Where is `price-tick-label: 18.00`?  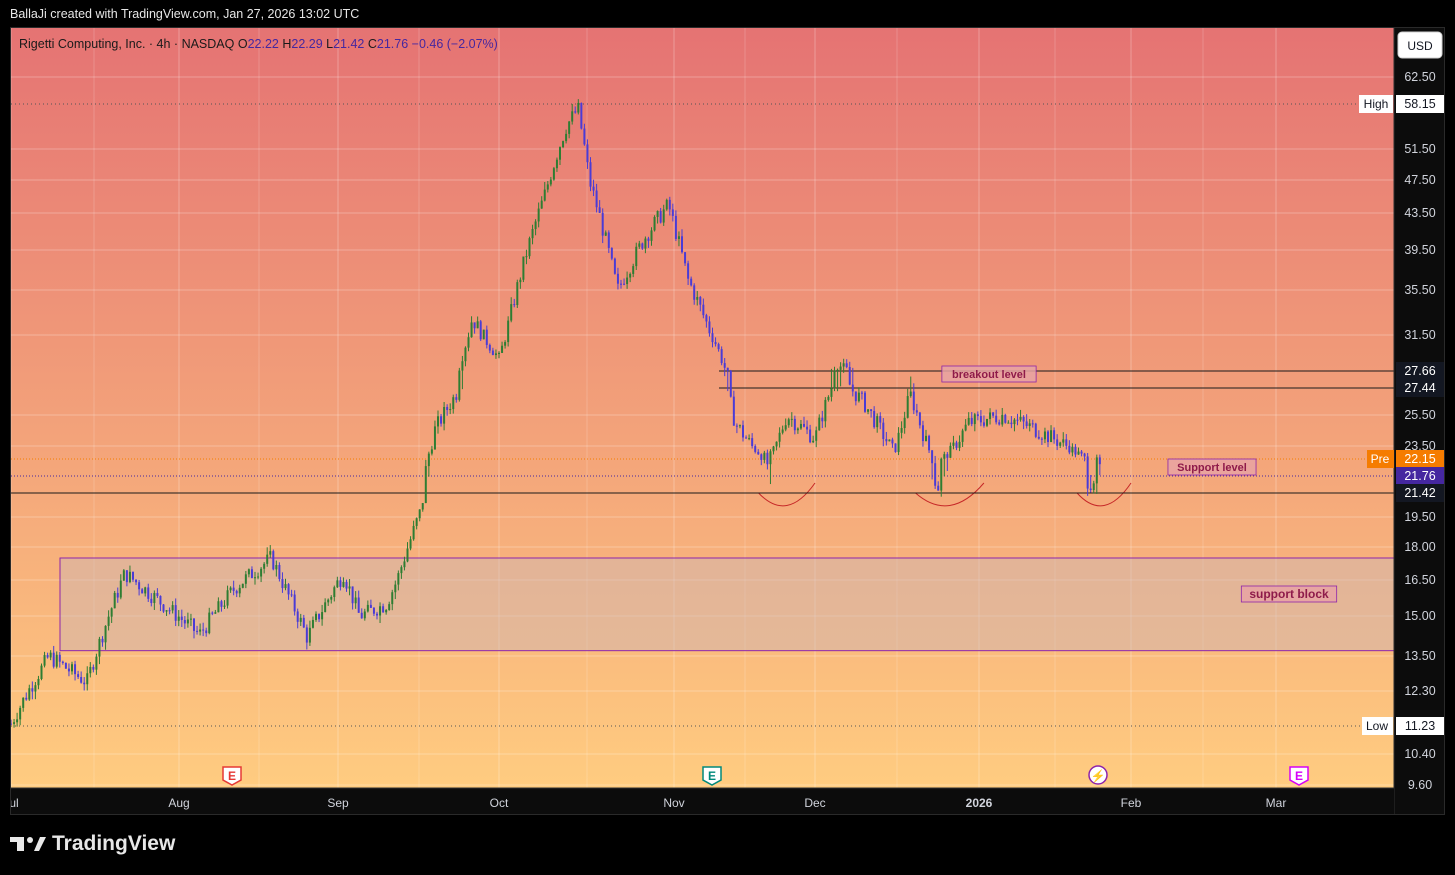 price-tick-label: 18.00 is located at coordinates (1419, 547).